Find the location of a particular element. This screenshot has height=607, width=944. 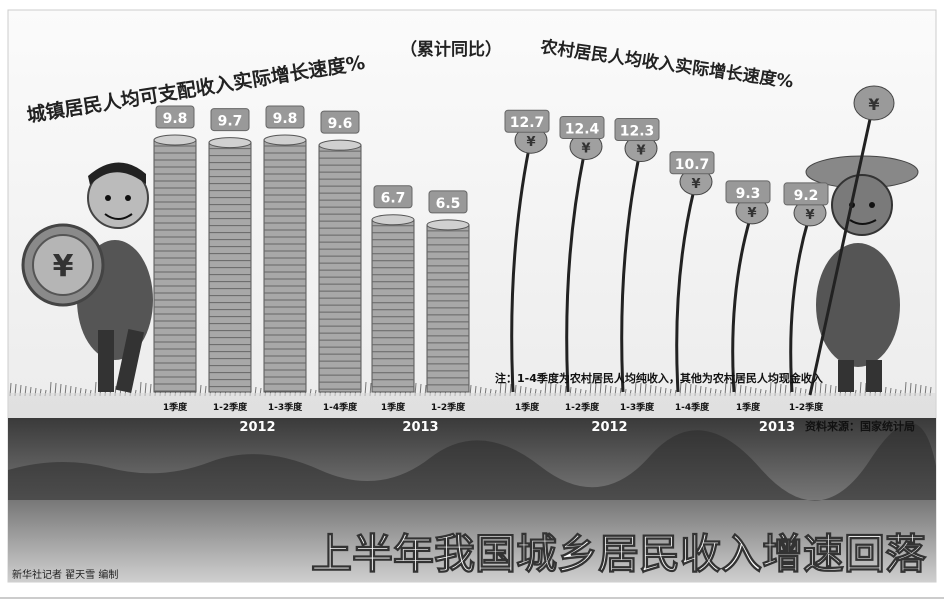

yuan-leaf-icon: ¥ is located at coordinates (874, 103).